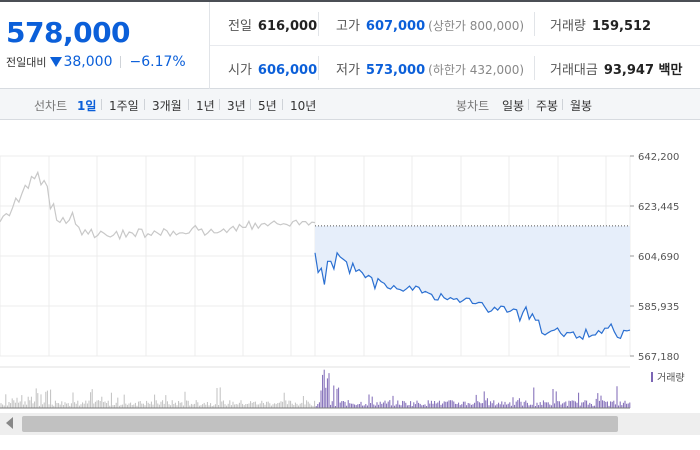 This screenshot has width=700, height=450. What do you see at coordinates (315, 387) in the screenshot?
I see `volume-bars` at bounding box center [315, 387].